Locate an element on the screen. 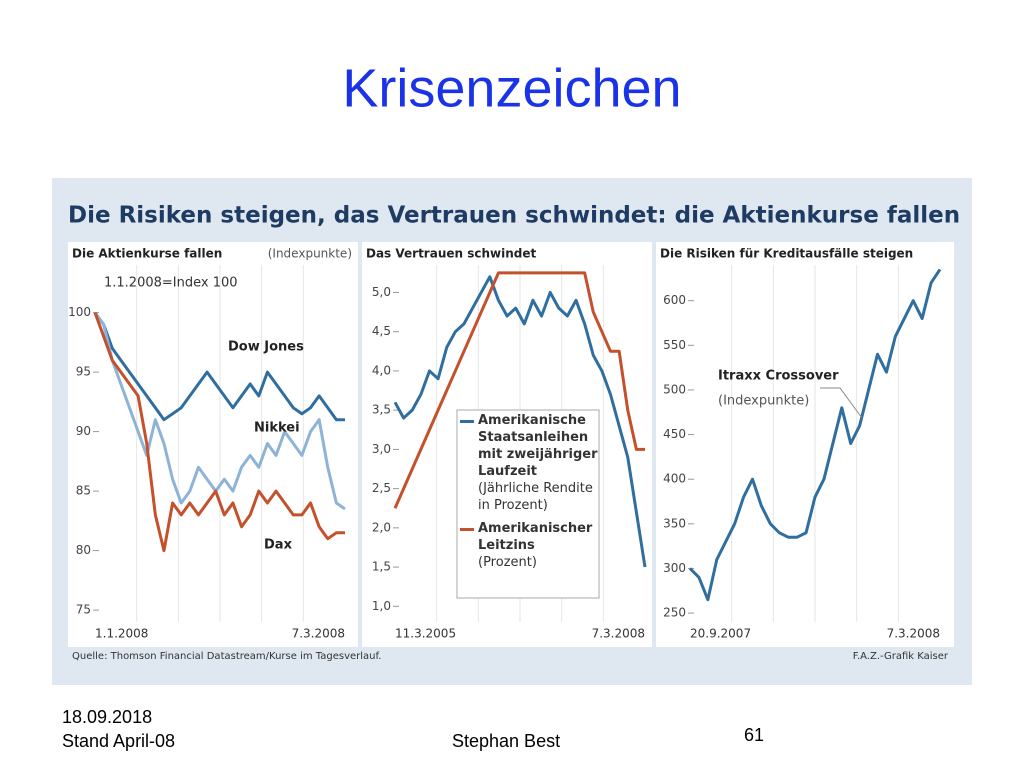 This screenshot has width=1024, height=768. y-tick-label: 600 is located at coordinates (674, 300).